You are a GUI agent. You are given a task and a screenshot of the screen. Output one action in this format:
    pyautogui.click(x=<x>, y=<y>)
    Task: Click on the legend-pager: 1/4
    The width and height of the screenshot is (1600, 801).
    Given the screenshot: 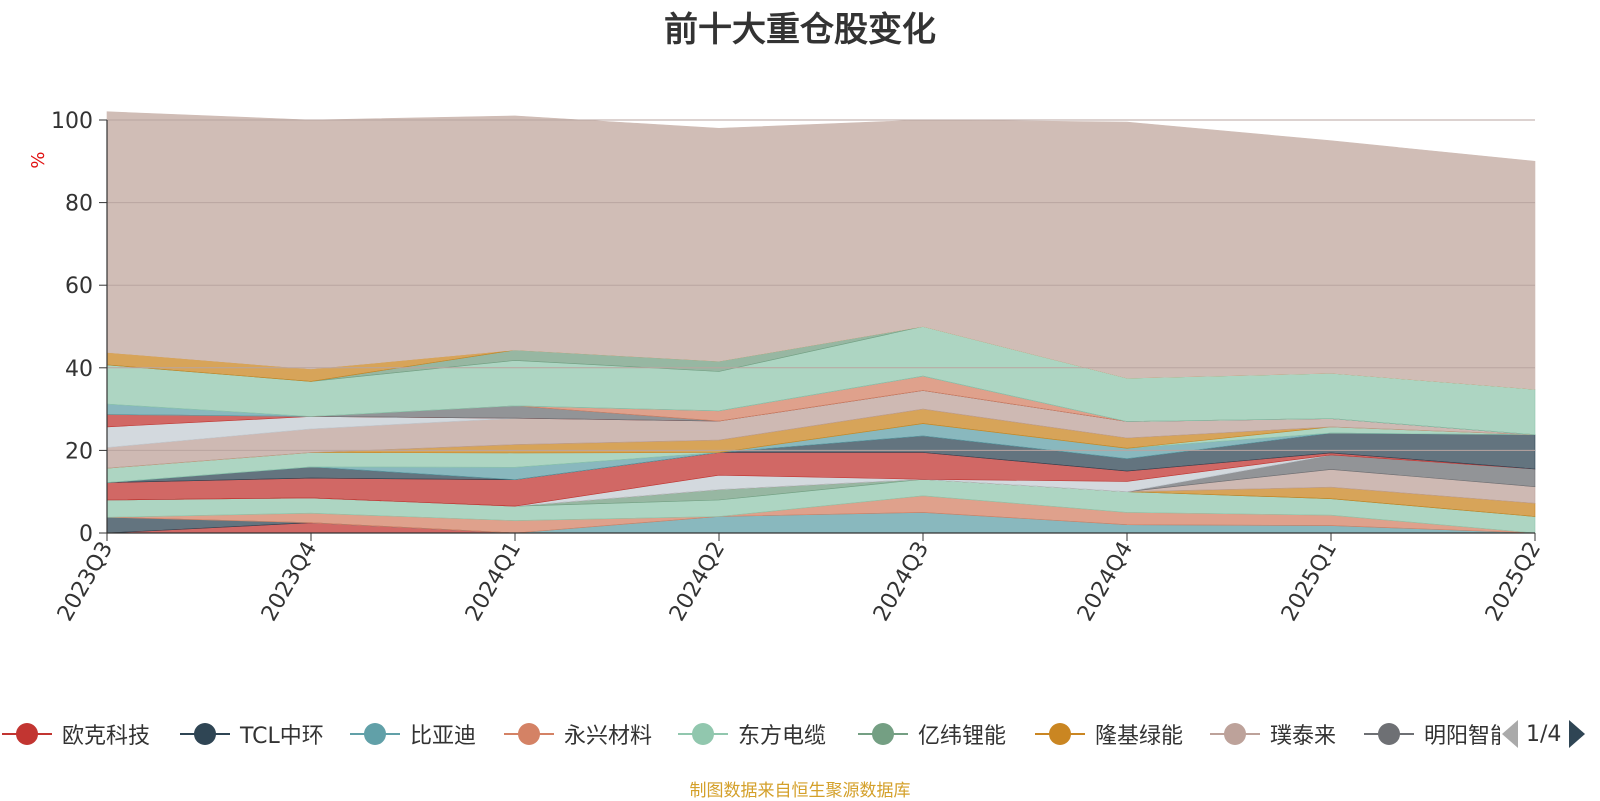 What is the action you would take?
    pyautogui.click(x=1550, y=734)
    